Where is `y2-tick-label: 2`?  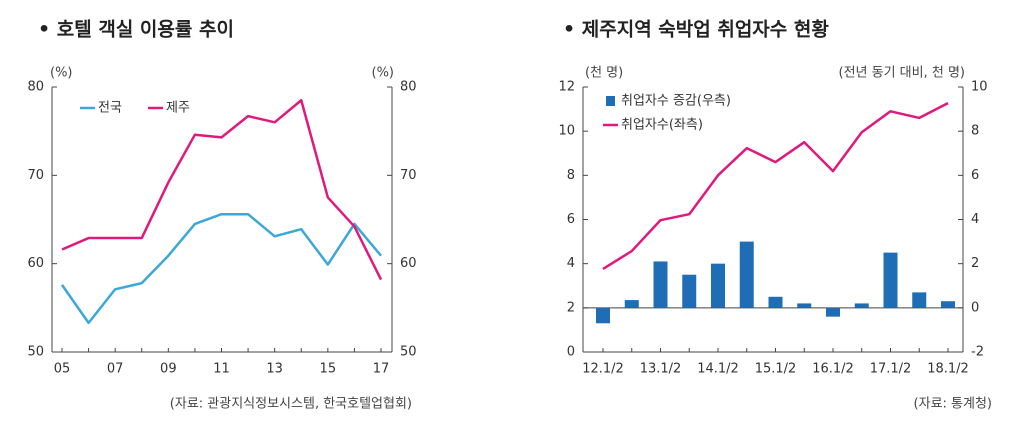
y2-tick-label: 2 is located at coordinates (975, 263).